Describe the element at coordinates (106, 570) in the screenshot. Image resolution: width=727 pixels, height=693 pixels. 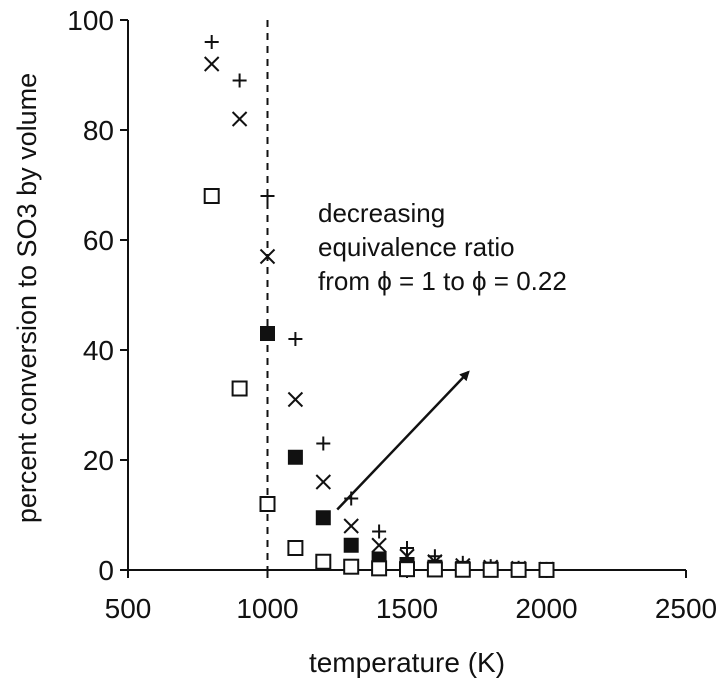
I see `y-tick-label: 0` at that location.